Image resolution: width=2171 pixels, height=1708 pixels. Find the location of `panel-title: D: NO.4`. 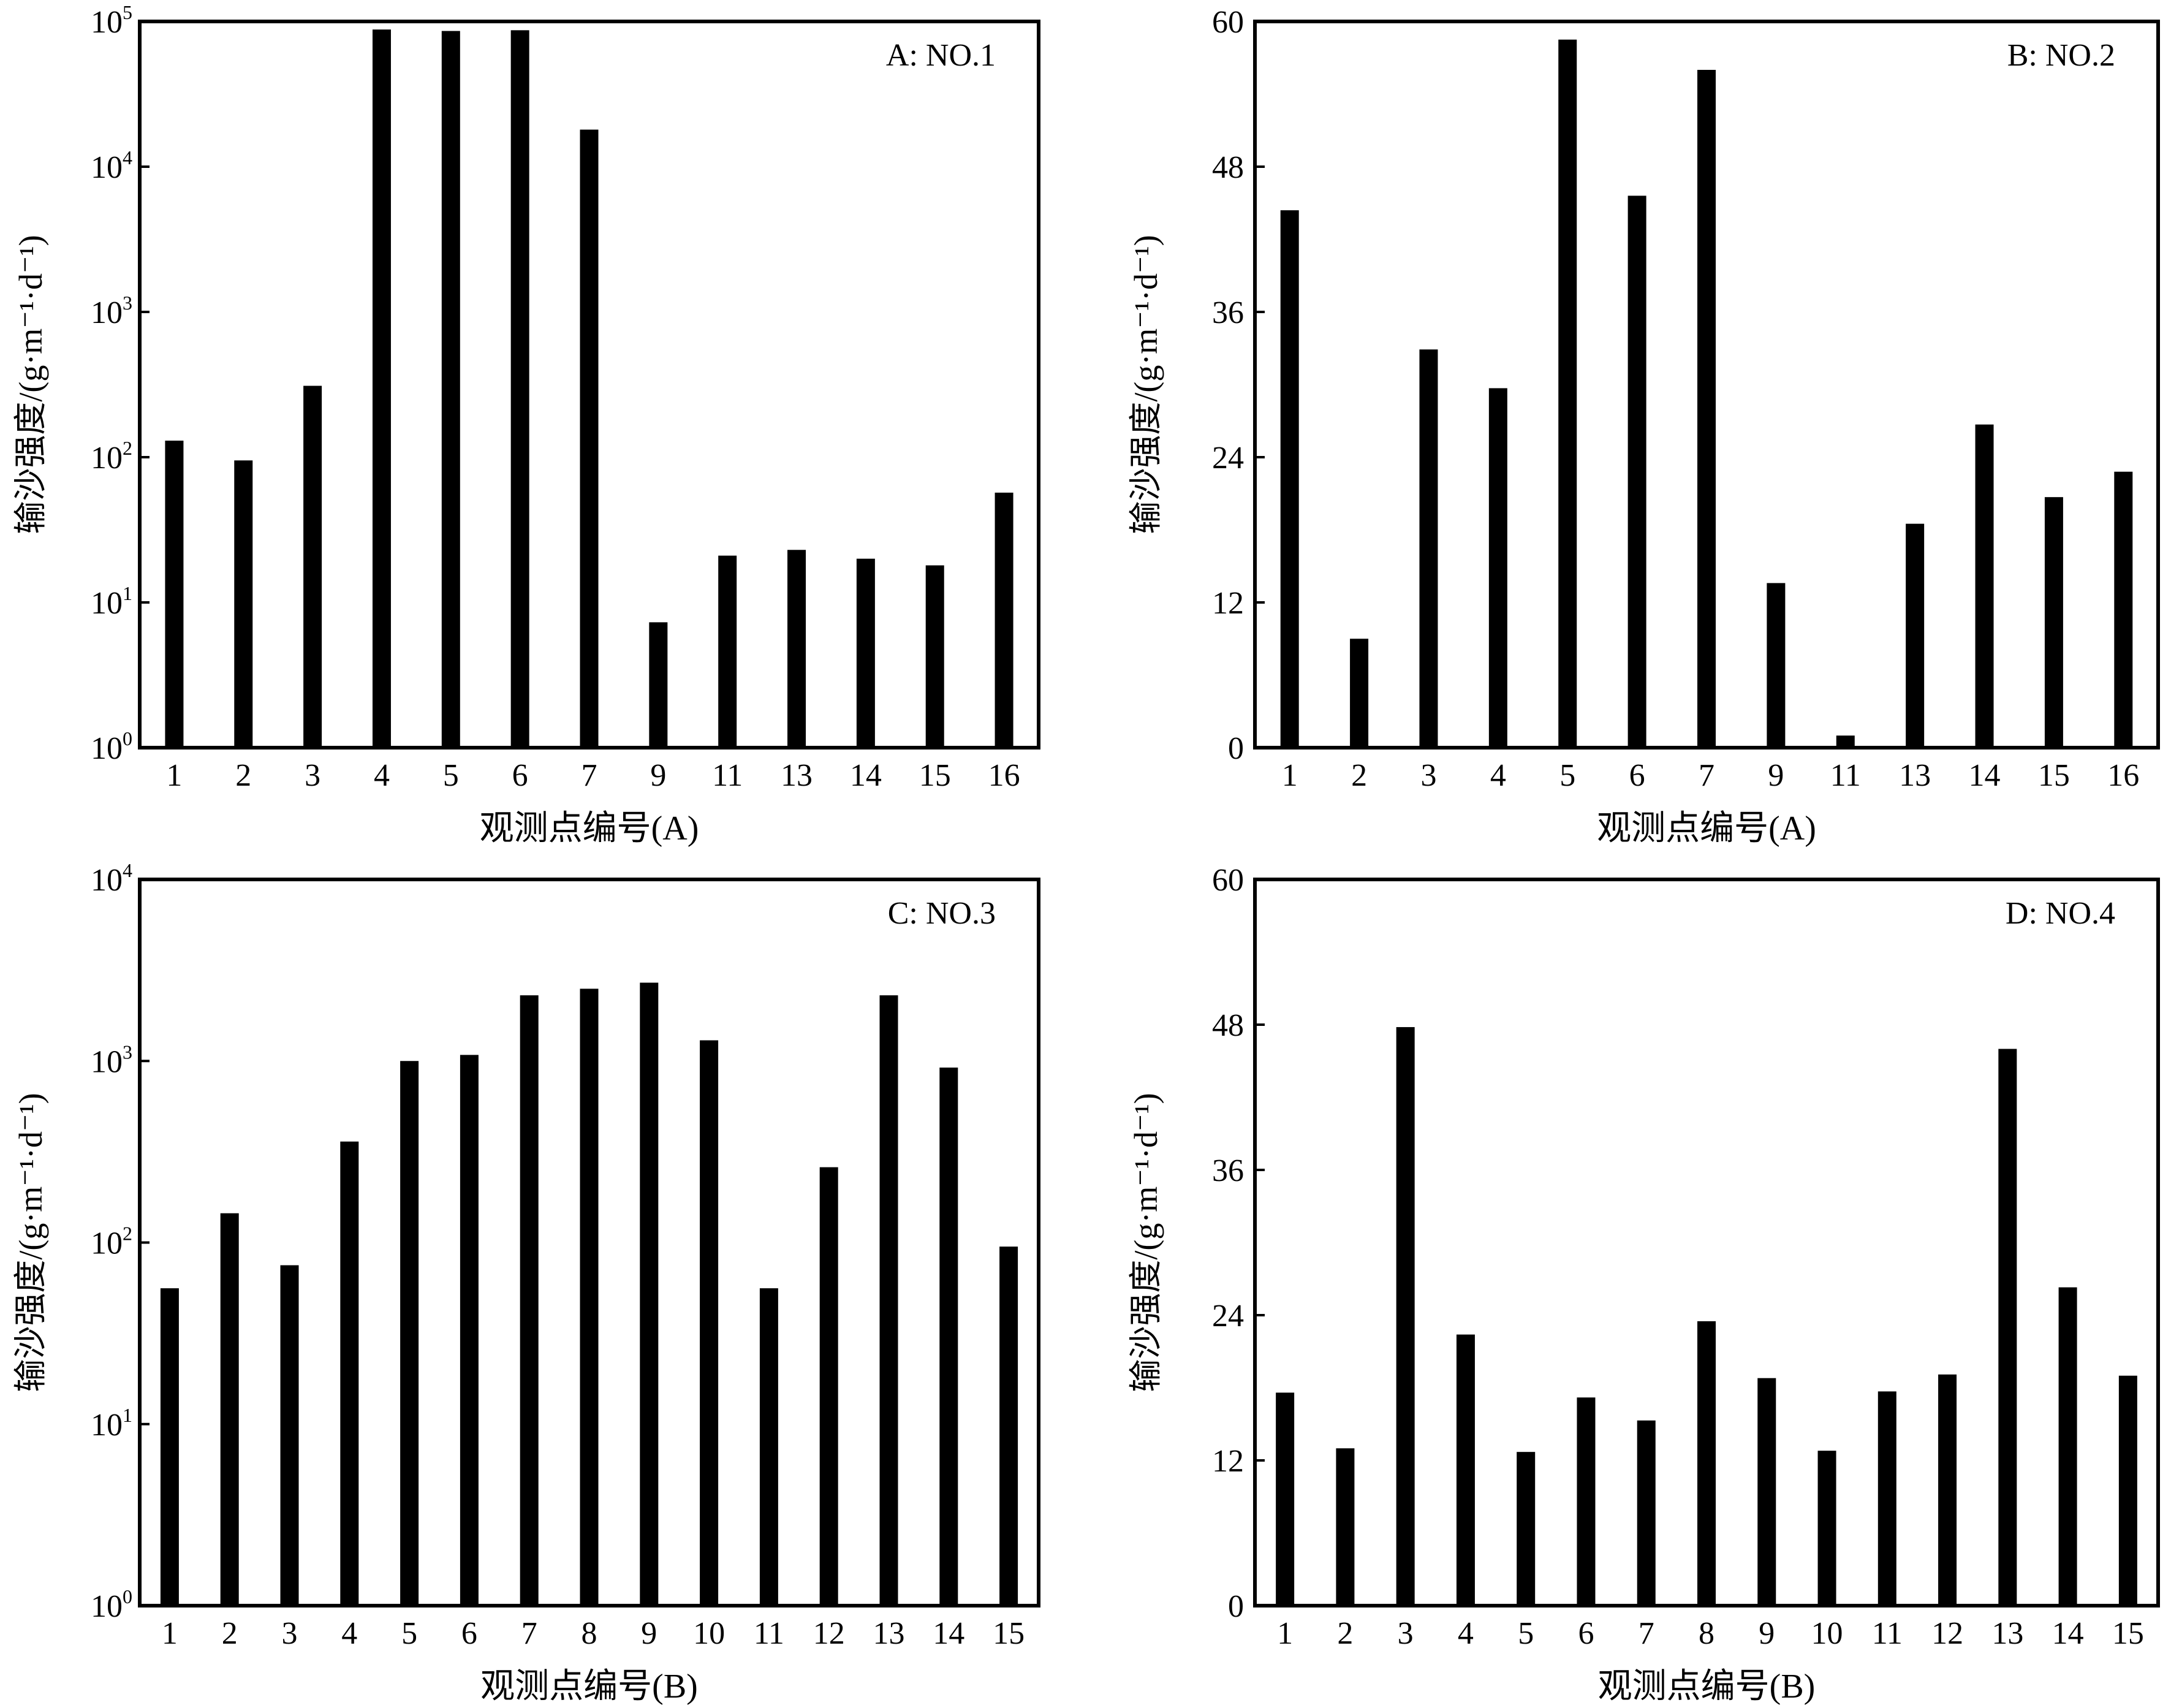

panel-title: D: NO.4 is located at coordinates (2060, 913).